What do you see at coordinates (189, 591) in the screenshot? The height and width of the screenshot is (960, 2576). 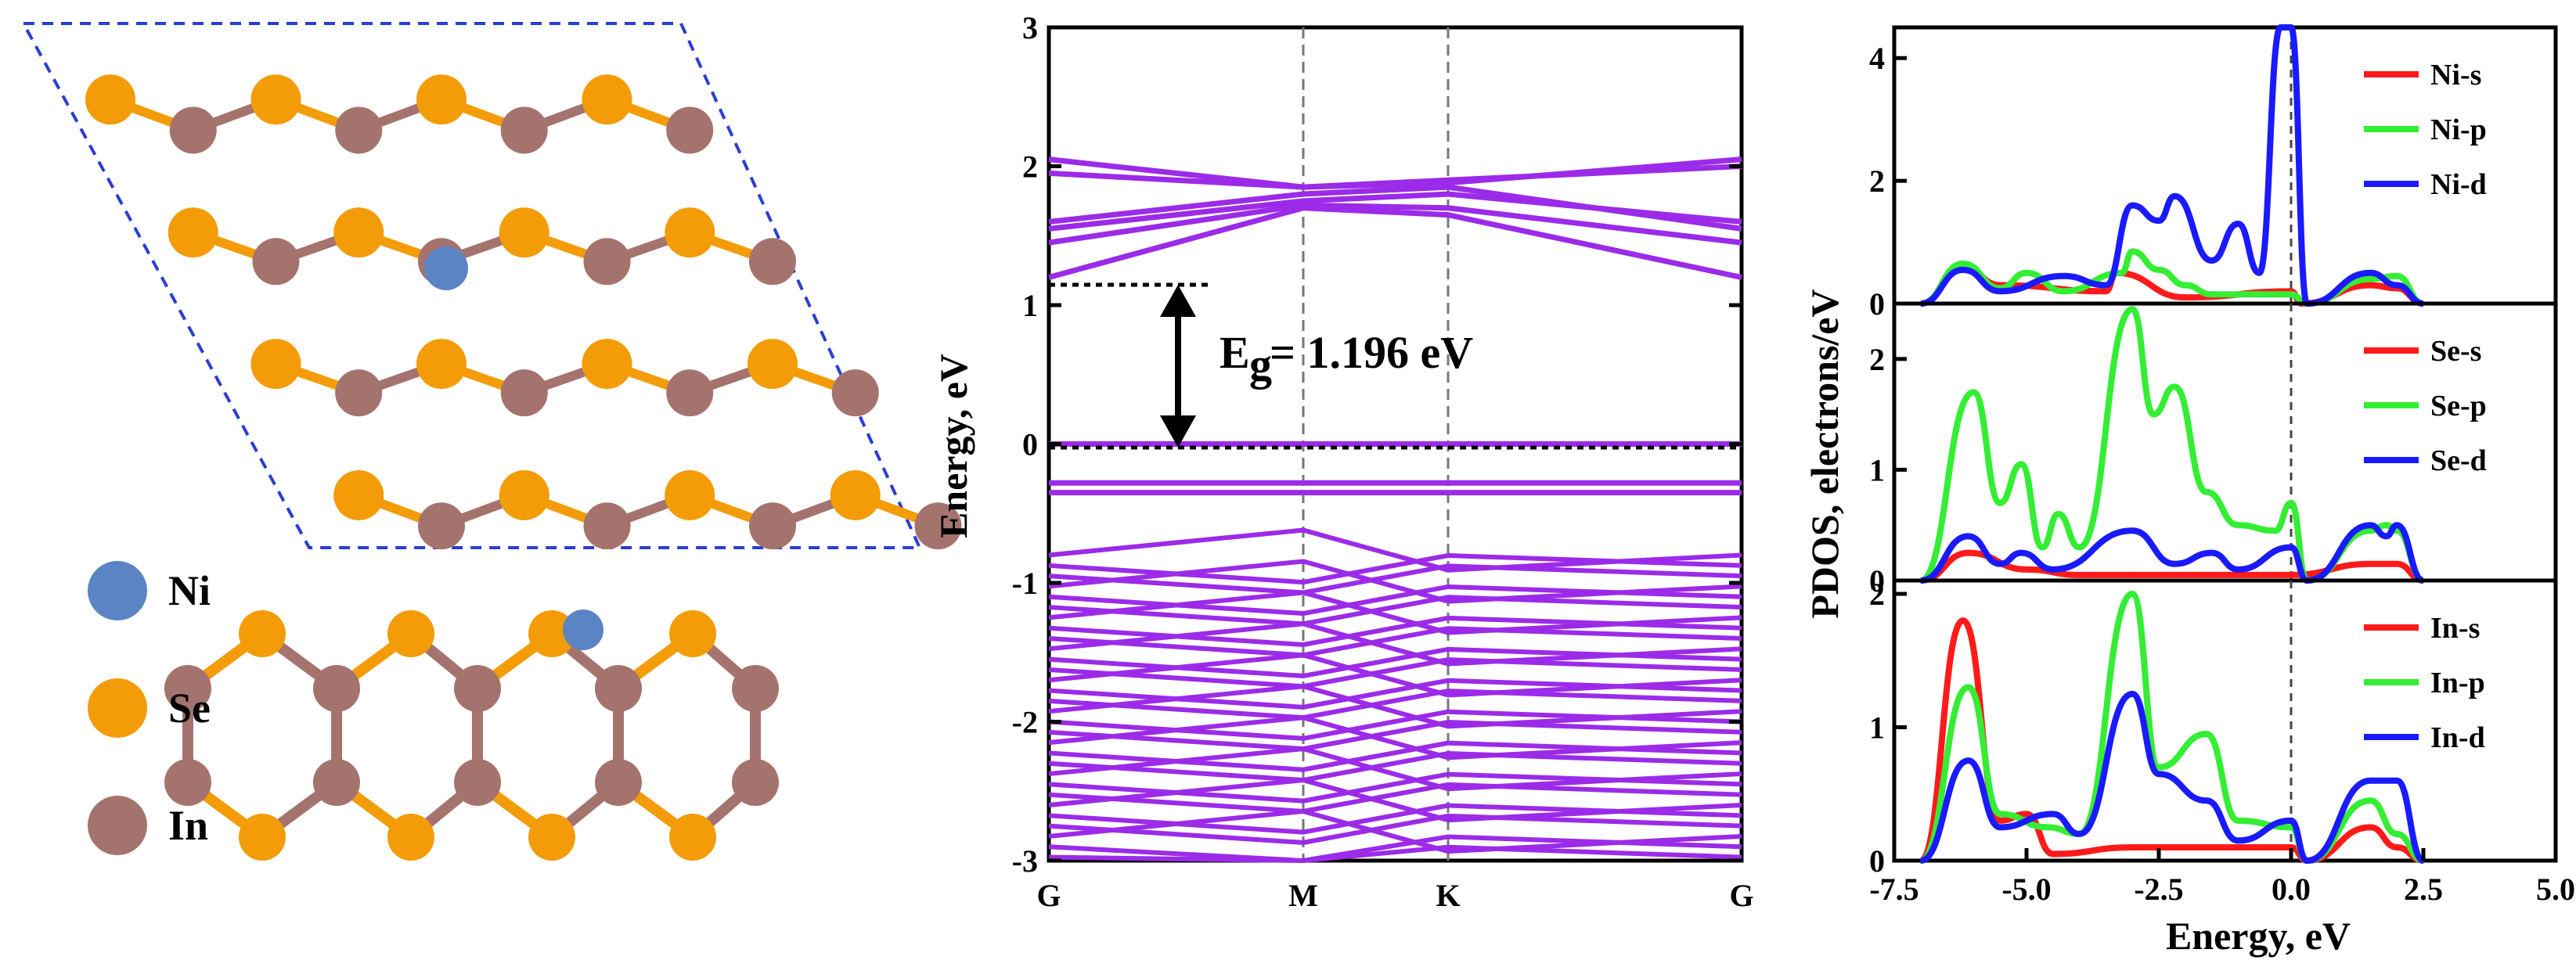 I see `legend-label-ni: Ni` at bounding box center [189, 591].